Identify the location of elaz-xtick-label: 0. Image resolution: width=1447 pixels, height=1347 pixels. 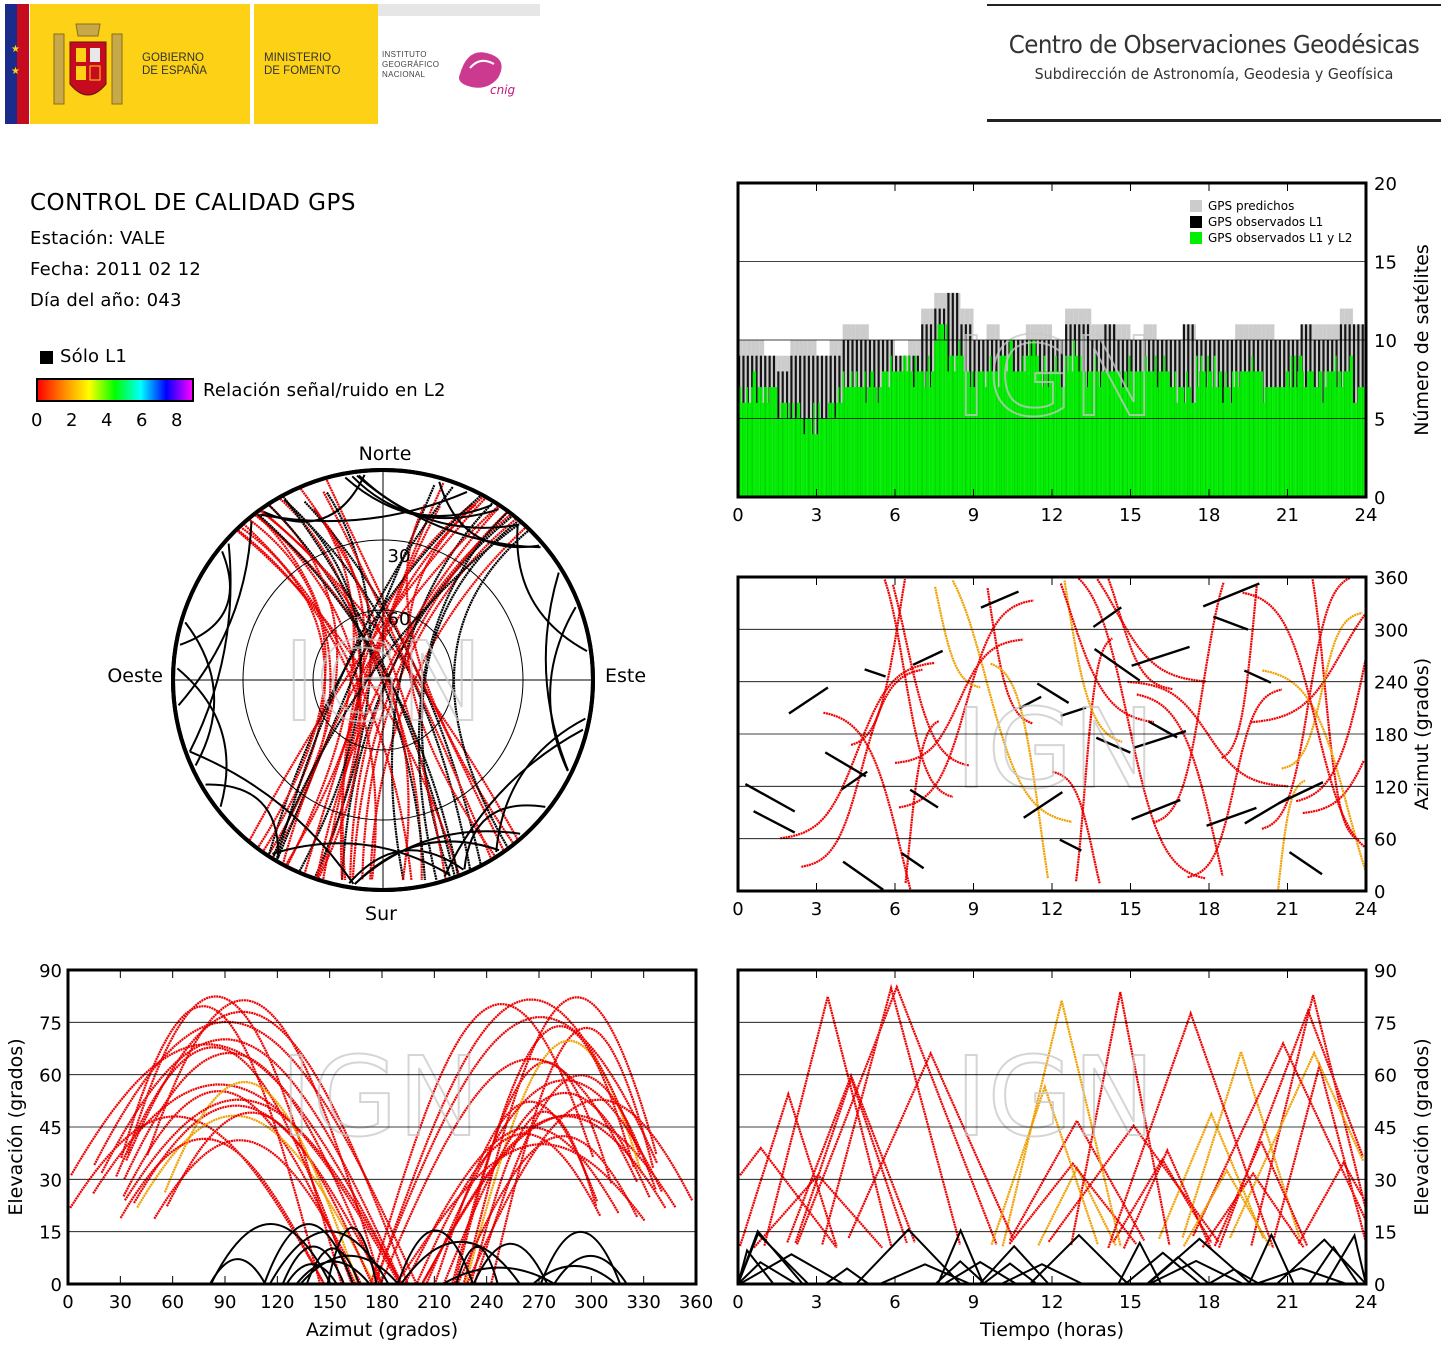
(67, 1302).